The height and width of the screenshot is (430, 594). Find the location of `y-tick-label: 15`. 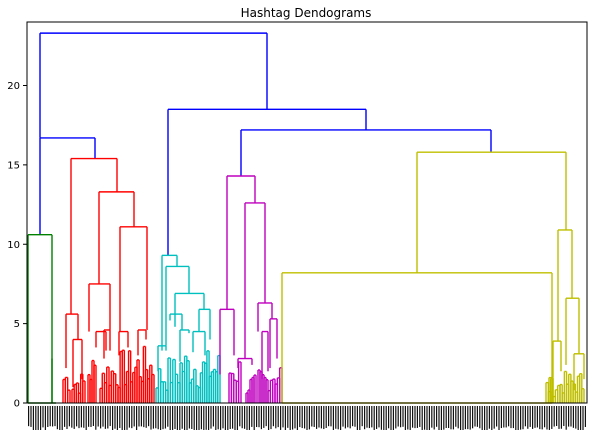

y-tick-label: 15 is located at coordinates (13, 165).